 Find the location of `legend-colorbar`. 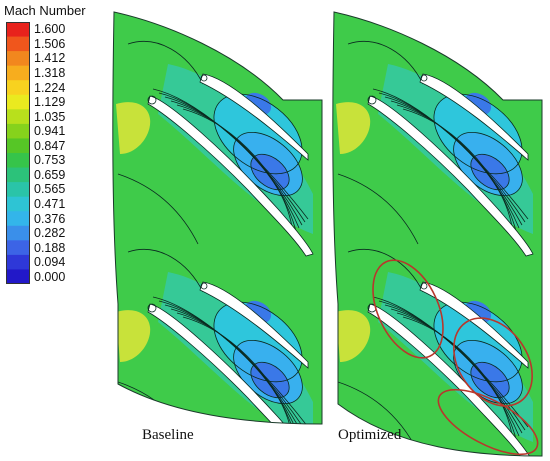

legend-colorbar is located at coordinates (18, 153).